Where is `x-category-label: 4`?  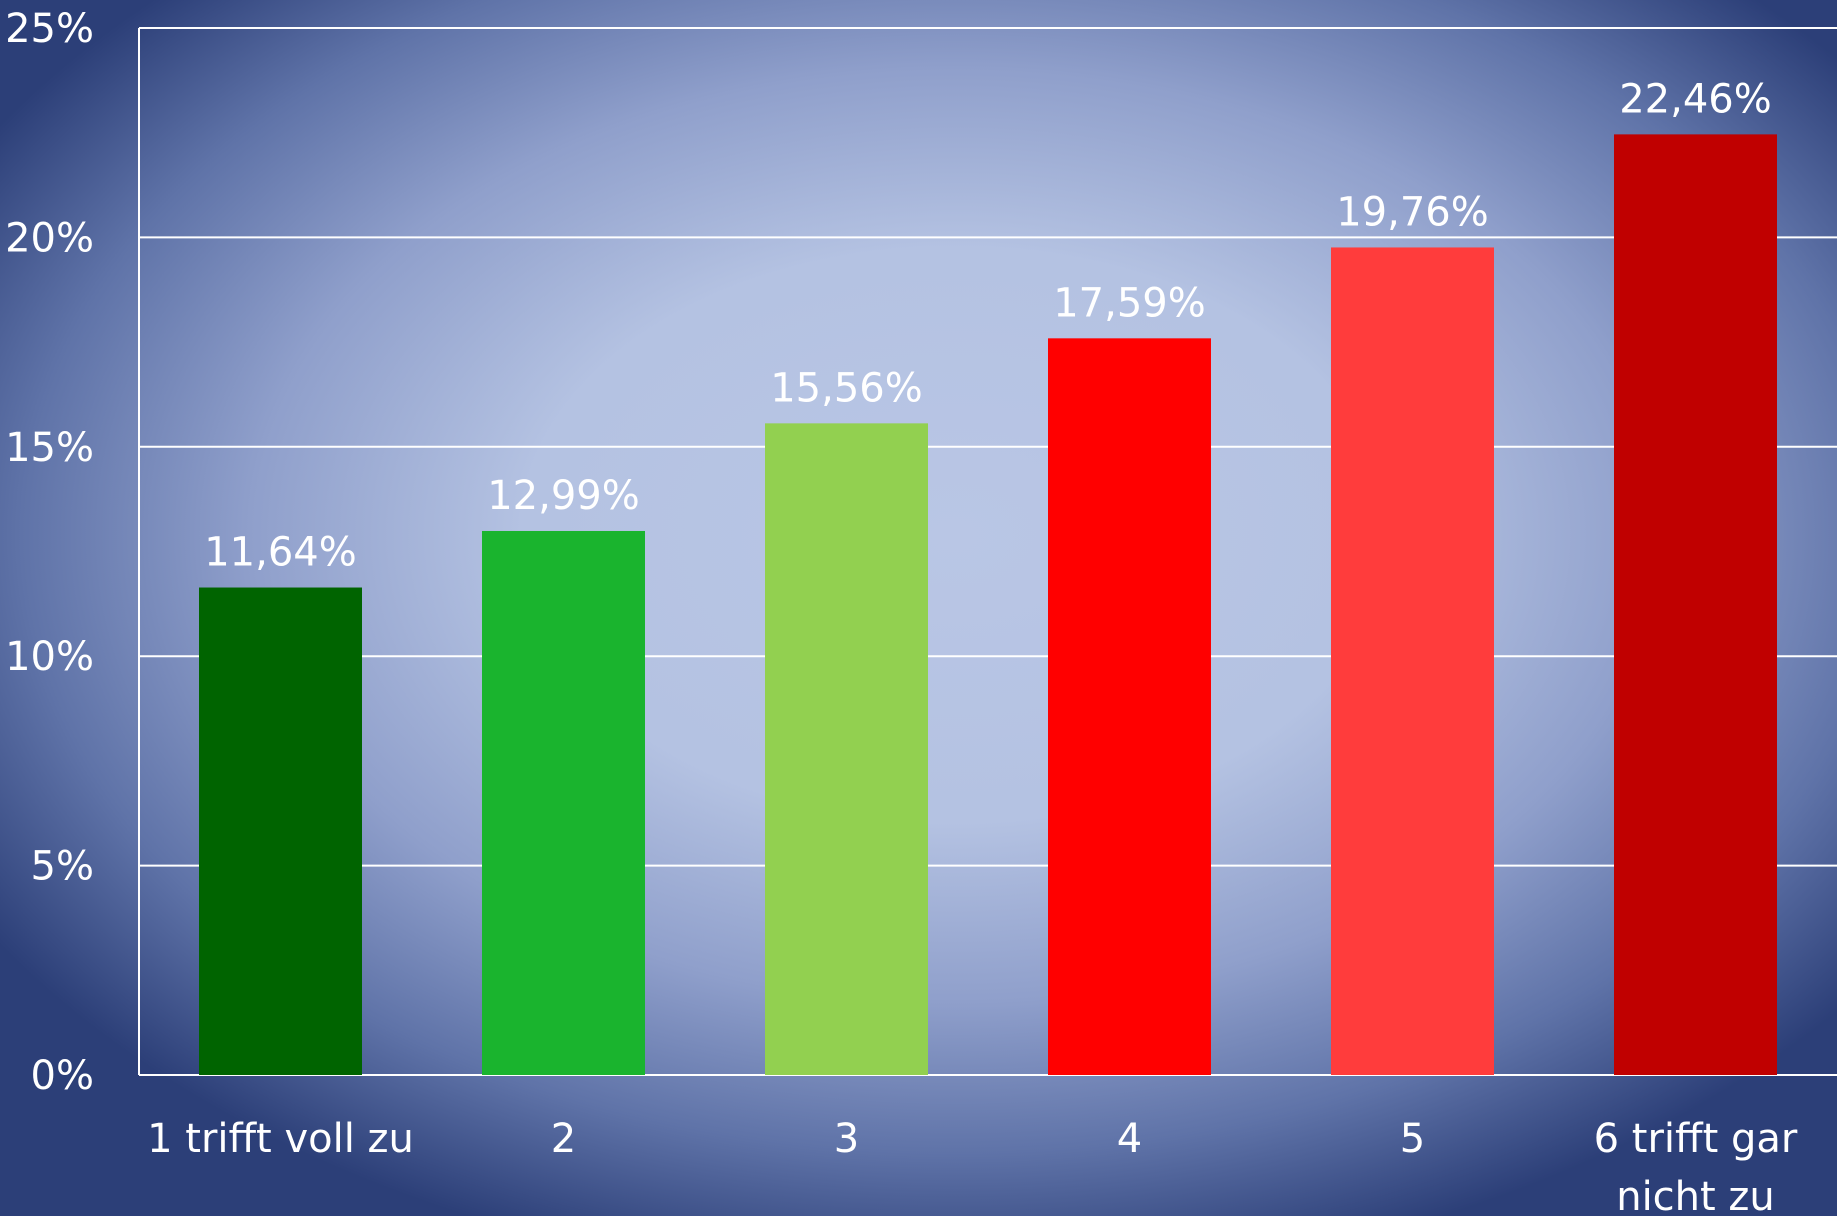
x-category-label: 4 is located at coordinates (1129, 1139).